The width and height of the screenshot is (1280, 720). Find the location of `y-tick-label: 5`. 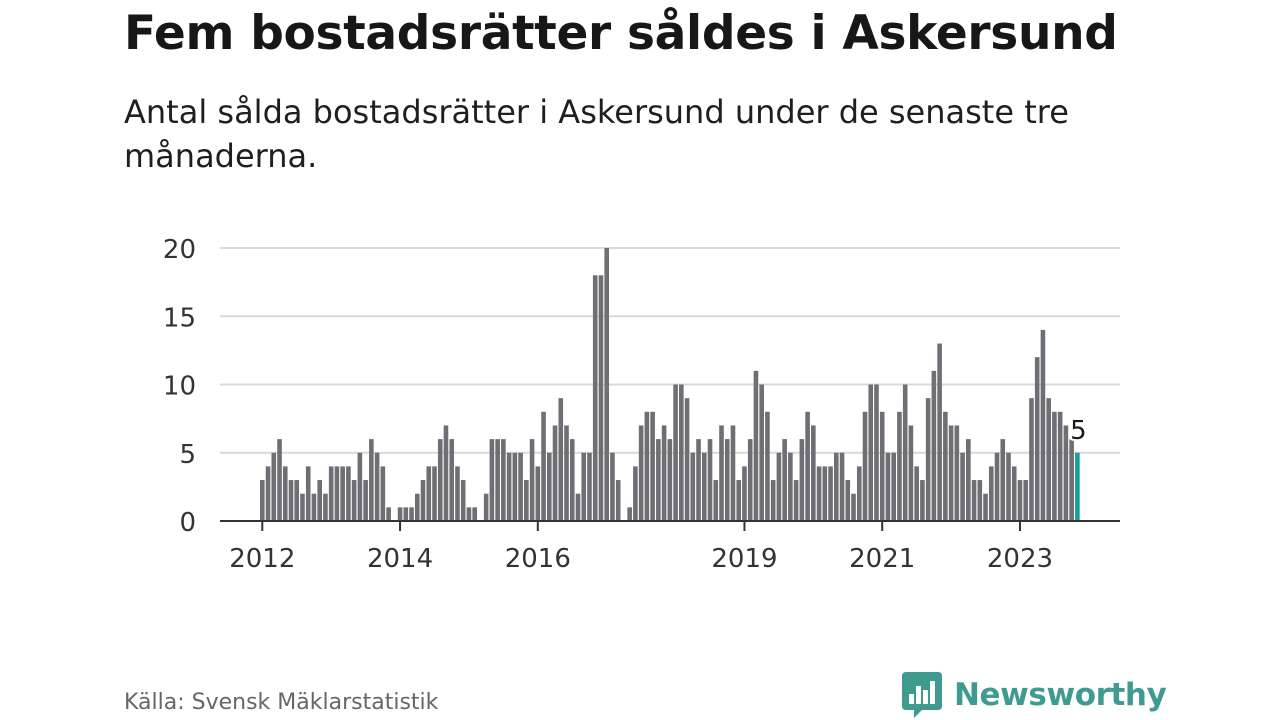

y-tick-label: 5 is located at coordinates (187, 455).